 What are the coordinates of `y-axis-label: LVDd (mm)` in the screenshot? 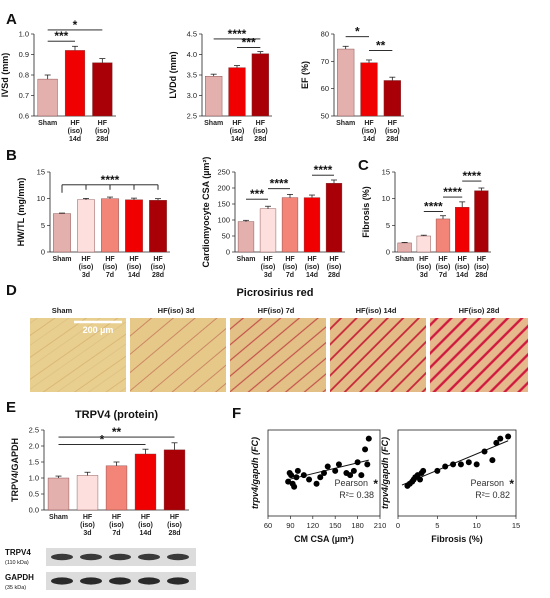 It's located at (173, 74).